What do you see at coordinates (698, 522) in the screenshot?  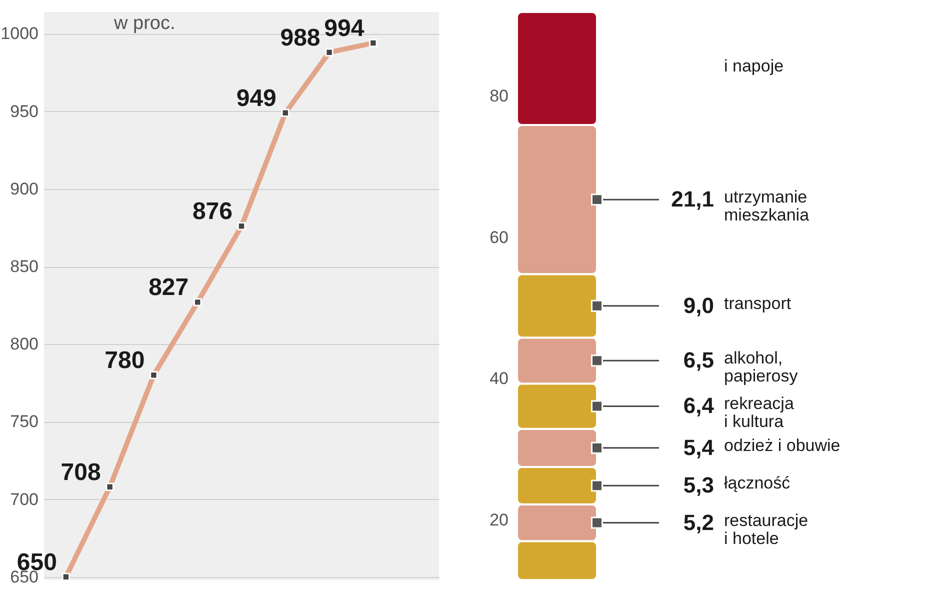 I see `data-label: 5,2` at bounding box center [698, 522].